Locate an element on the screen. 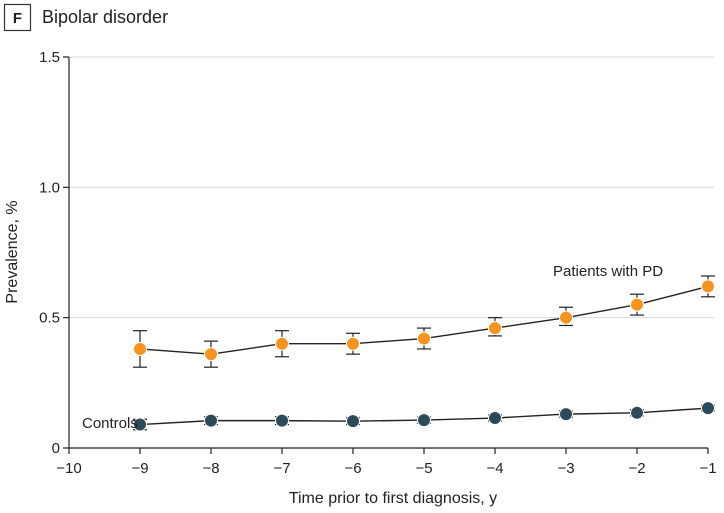 The width and height of the screenshot is (724, 513). y-tick-label: 0 is located at coordinates (56, 448).